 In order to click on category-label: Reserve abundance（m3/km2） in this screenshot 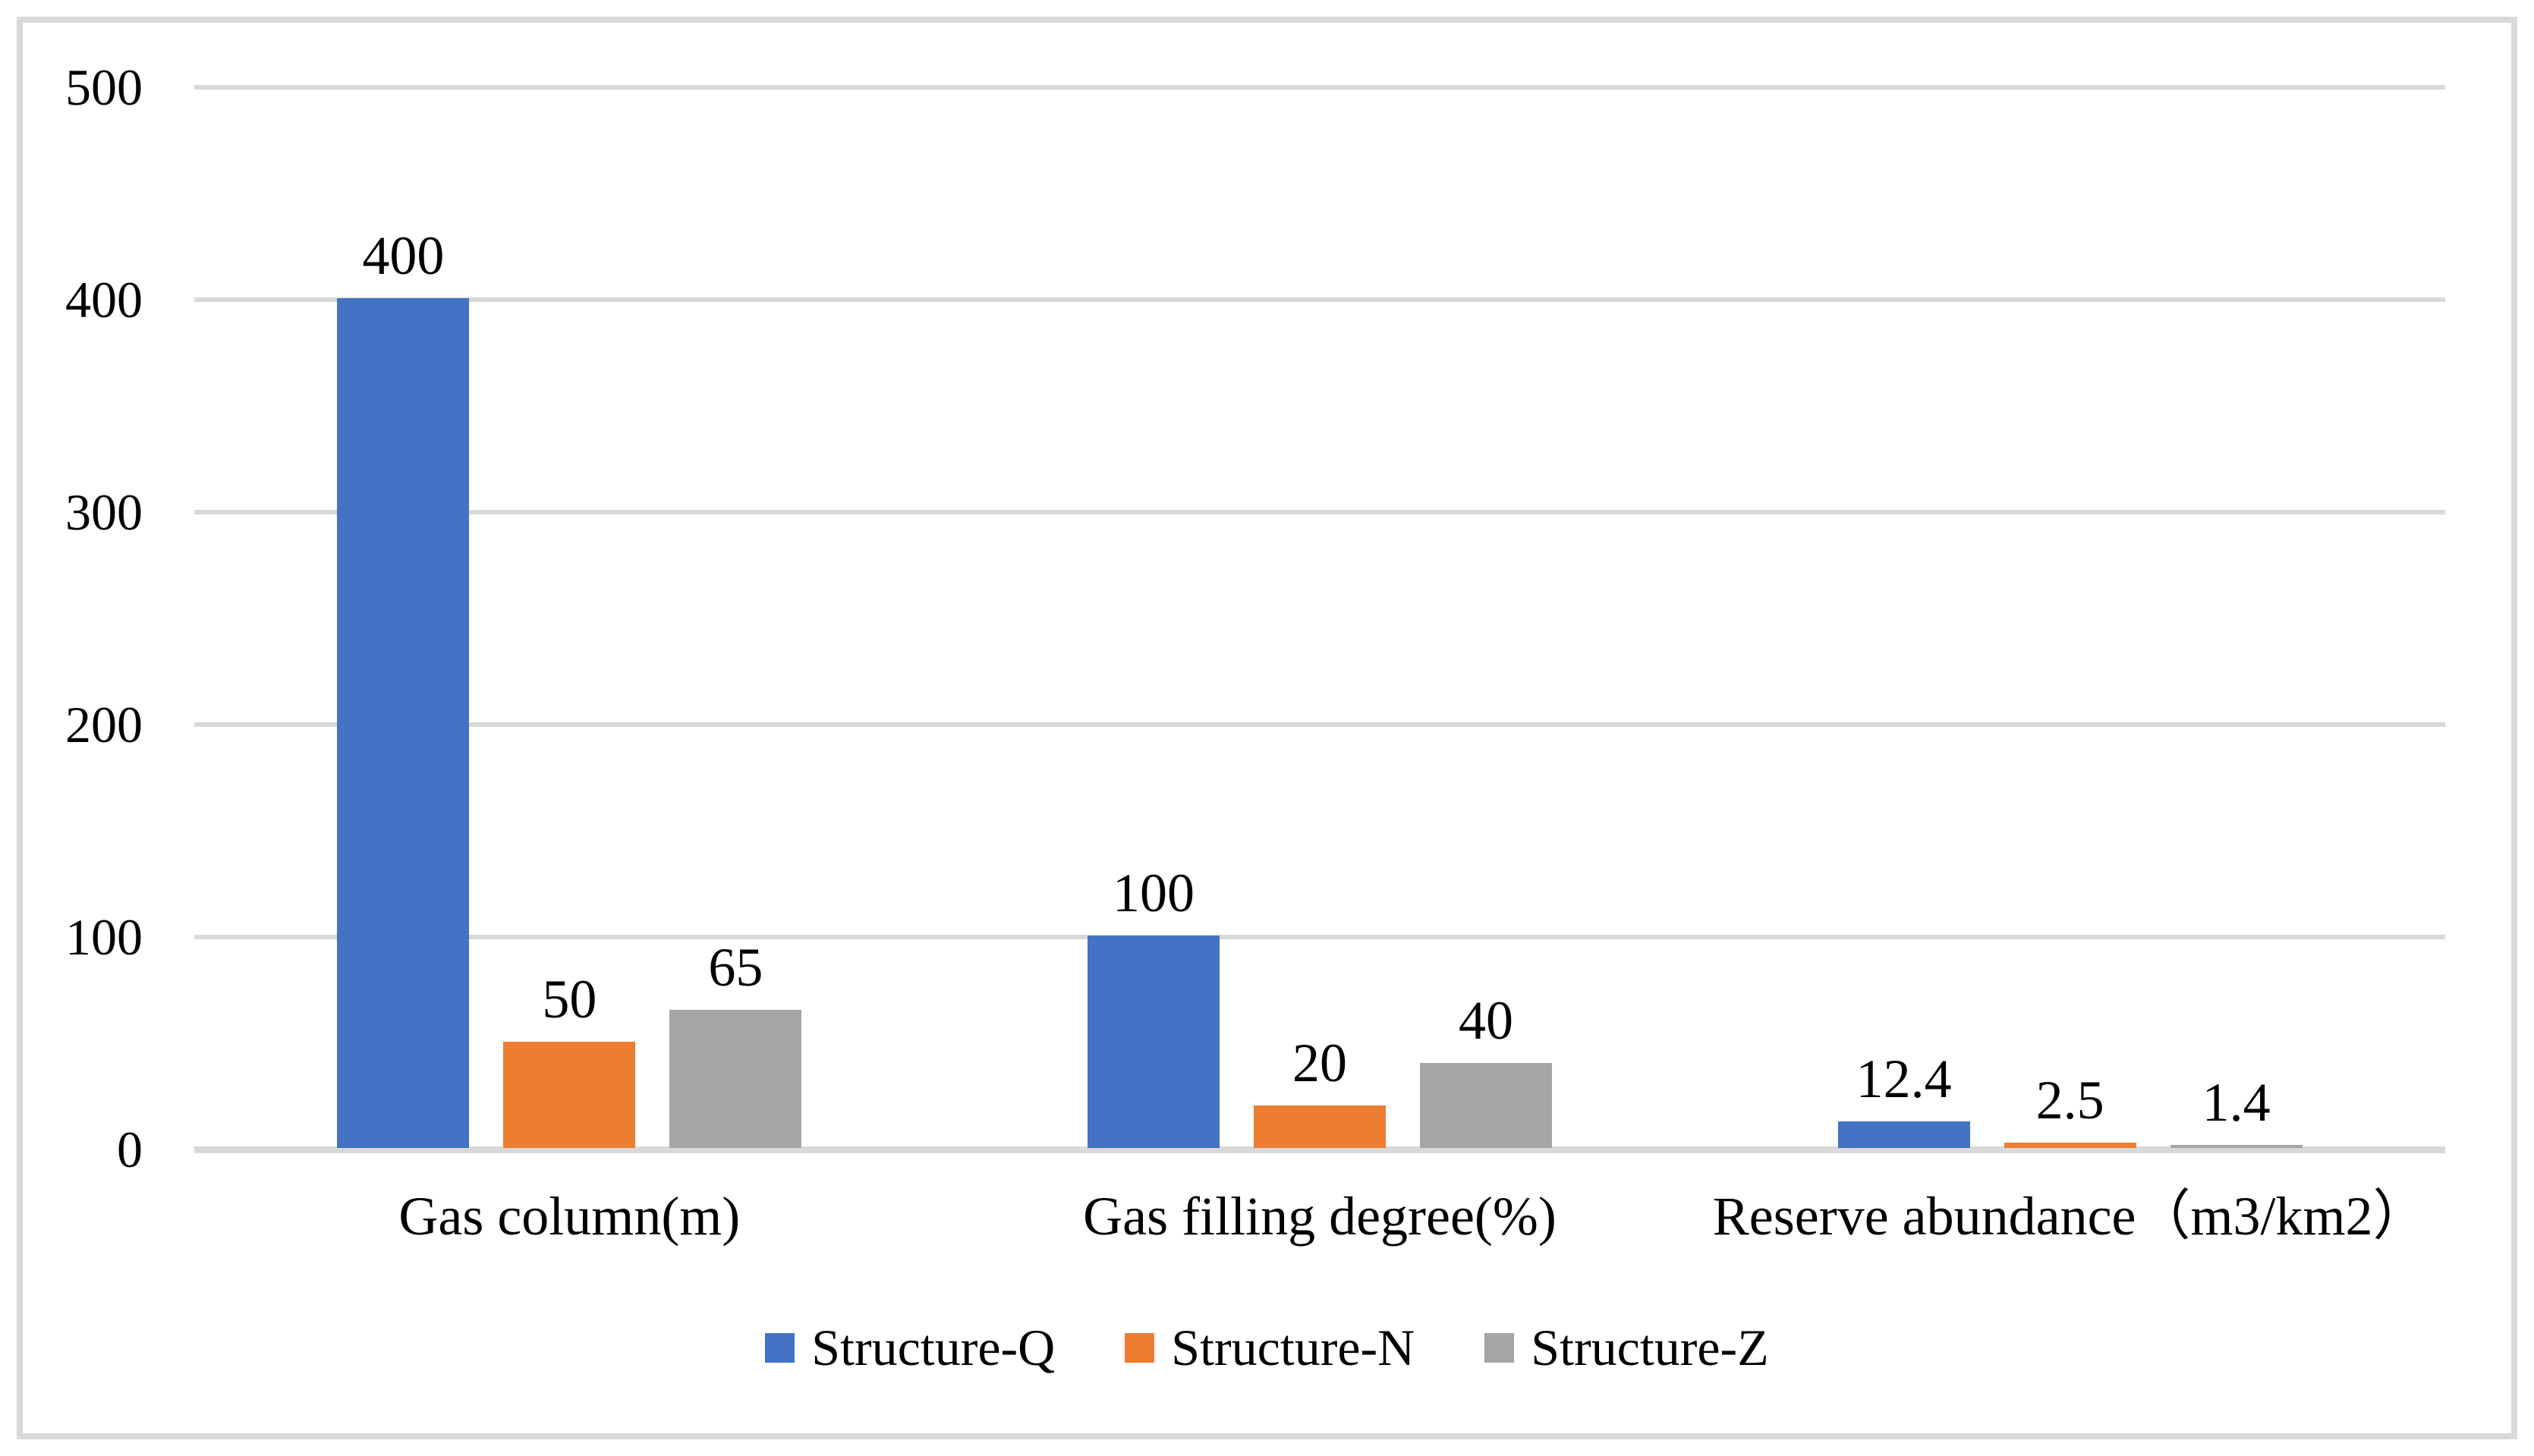, I will do `click(2070, 1216)`.